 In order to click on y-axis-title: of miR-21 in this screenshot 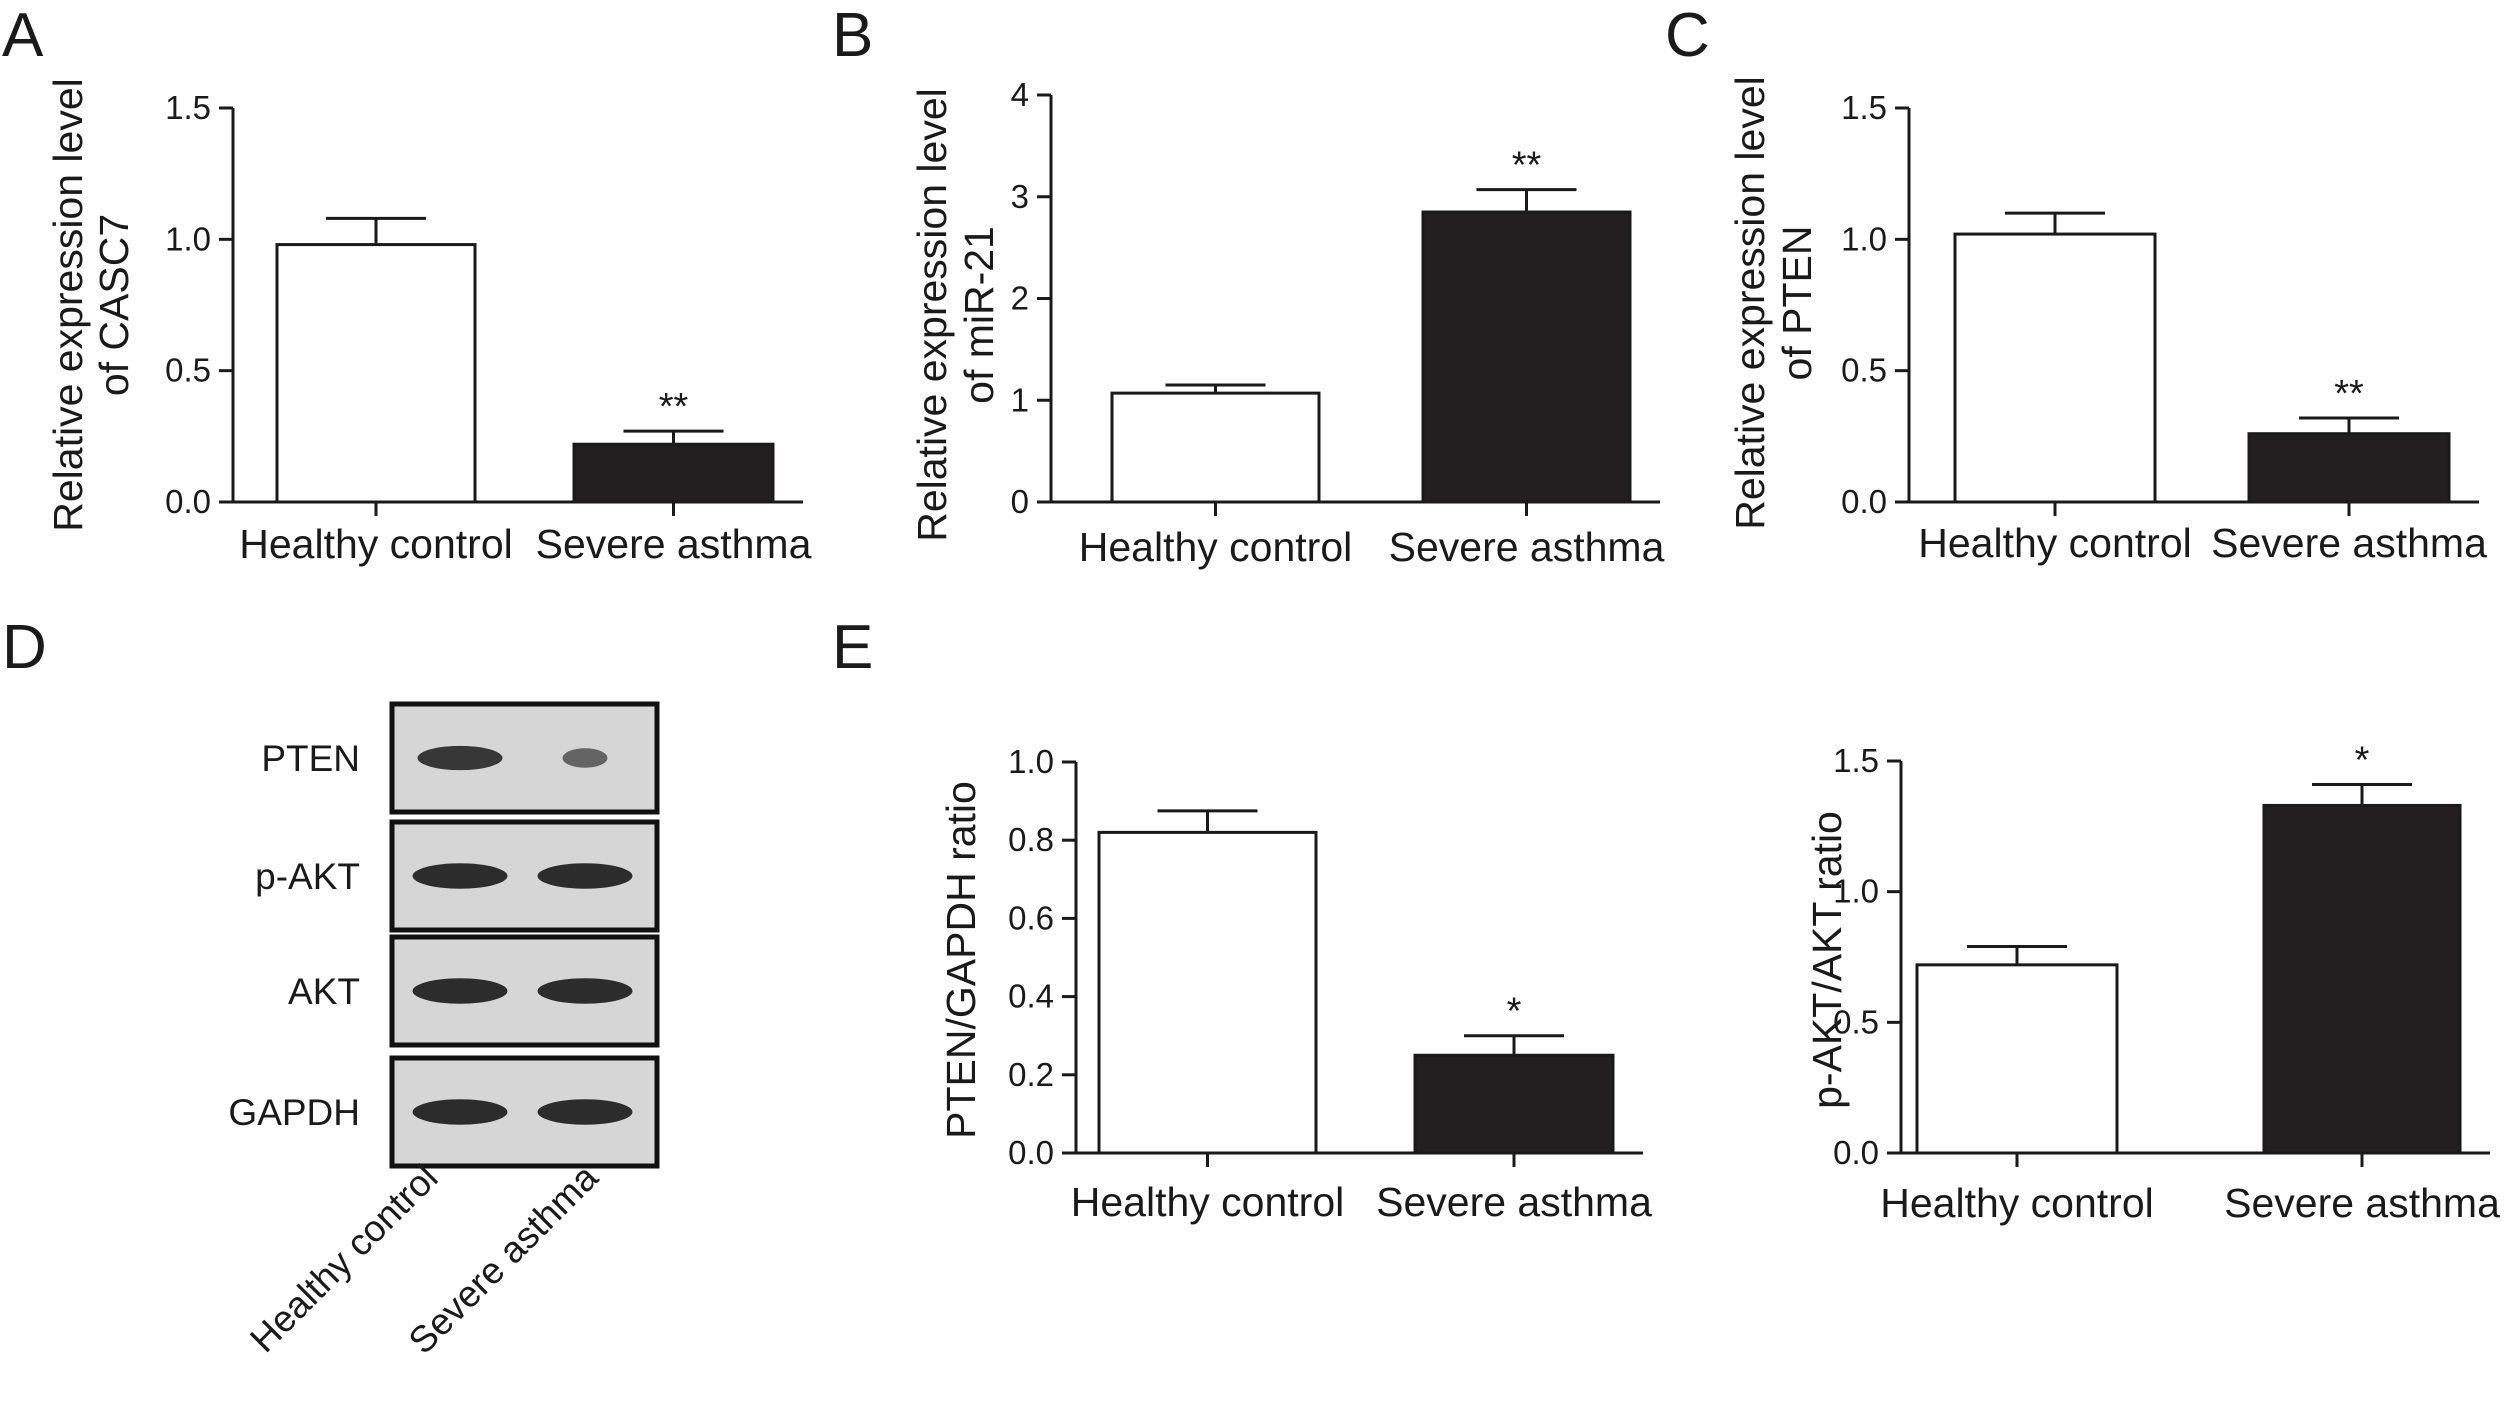, I will do `click(979, 315)`.